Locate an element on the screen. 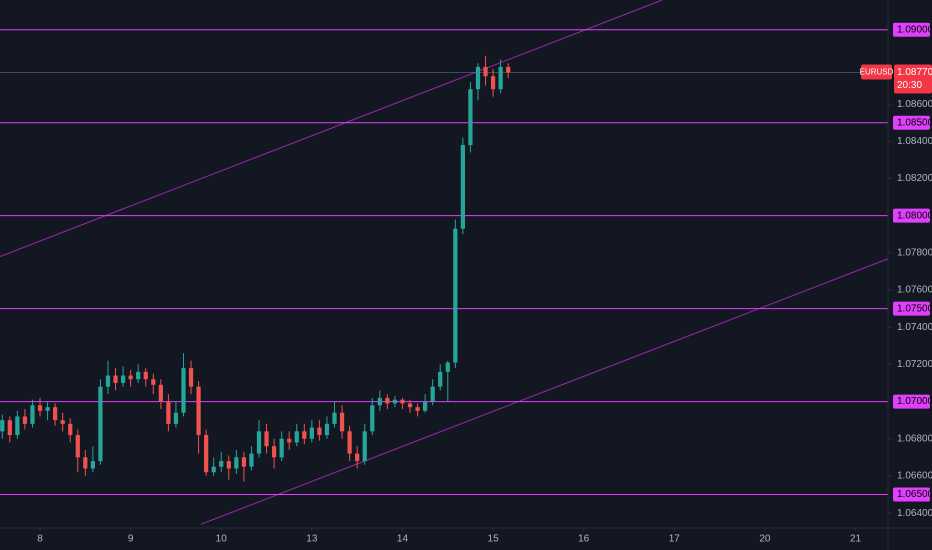  y-tick-label: 1.08600 is located at coordinates (914, 104).